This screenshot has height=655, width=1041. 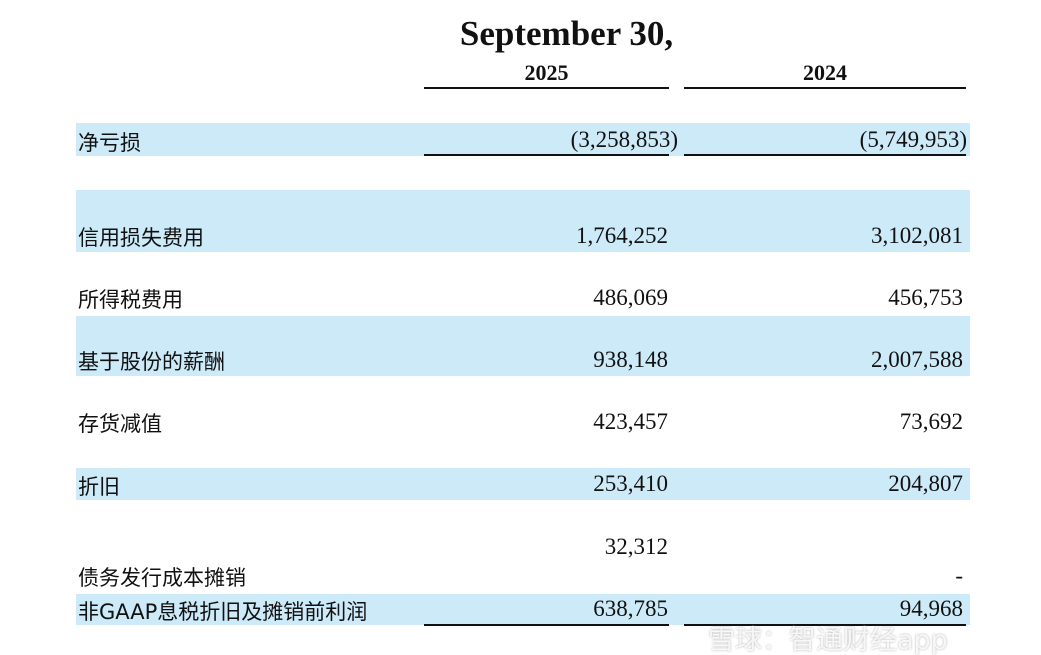 I want to click on value-2024: 2,007,588, so click(x=917, y=359).